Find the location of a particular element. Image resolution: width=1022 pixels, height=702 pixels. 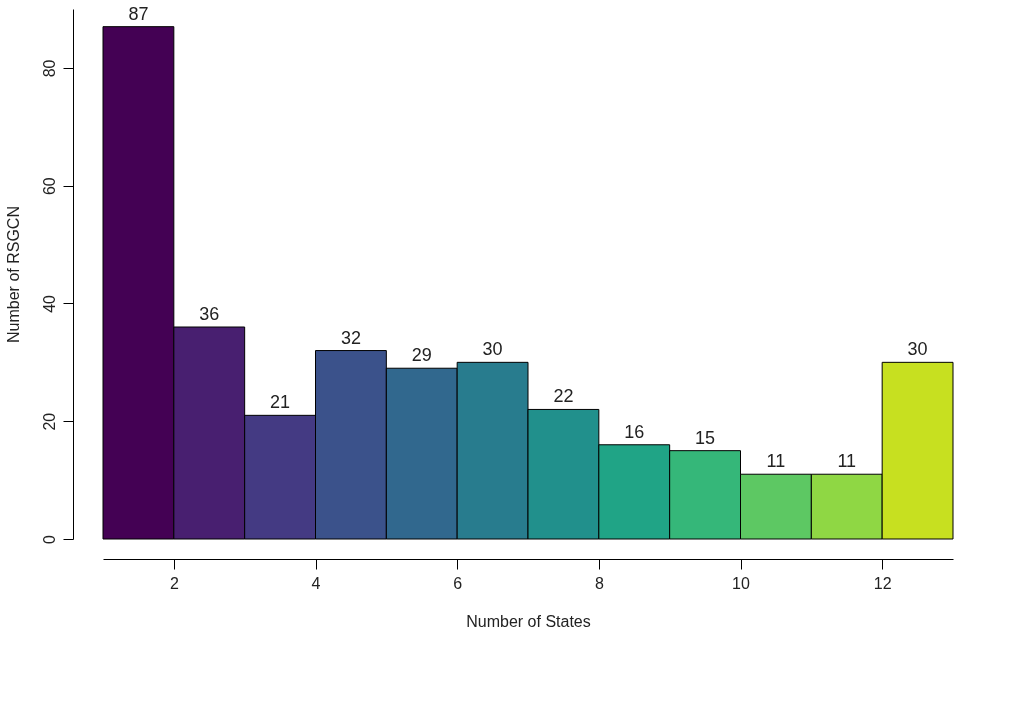

x-tick-label: 6 is located at coordinates (458, 583).